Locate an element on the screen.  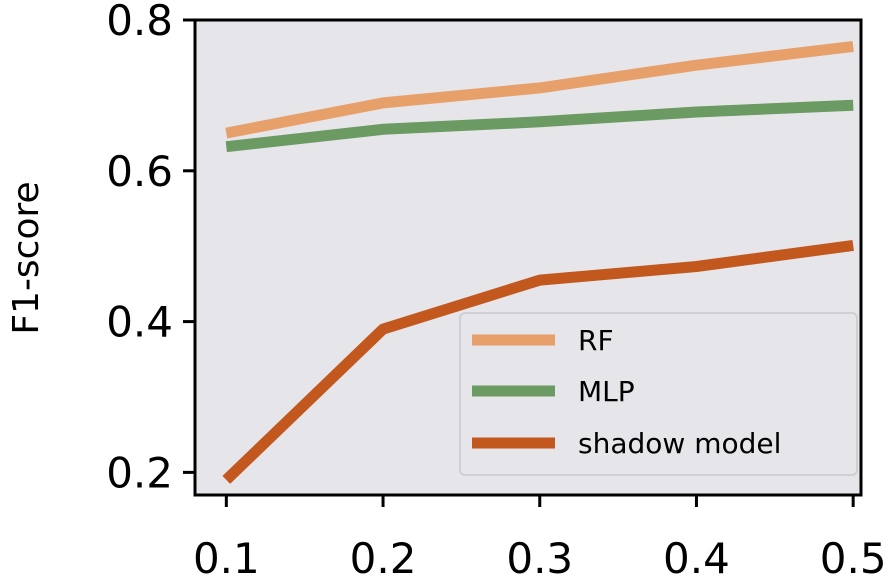
x-tick-label: 0.2 is located at coordinates (383, 558).